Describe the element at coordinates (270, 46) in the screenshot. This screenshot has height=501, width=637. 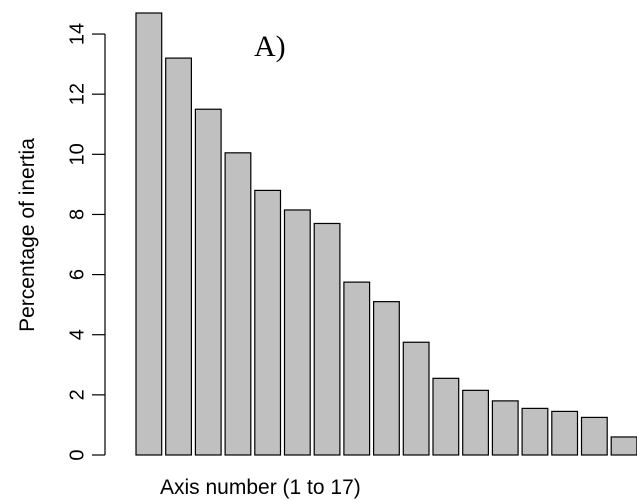
I see `panel-label: A)` at that location.